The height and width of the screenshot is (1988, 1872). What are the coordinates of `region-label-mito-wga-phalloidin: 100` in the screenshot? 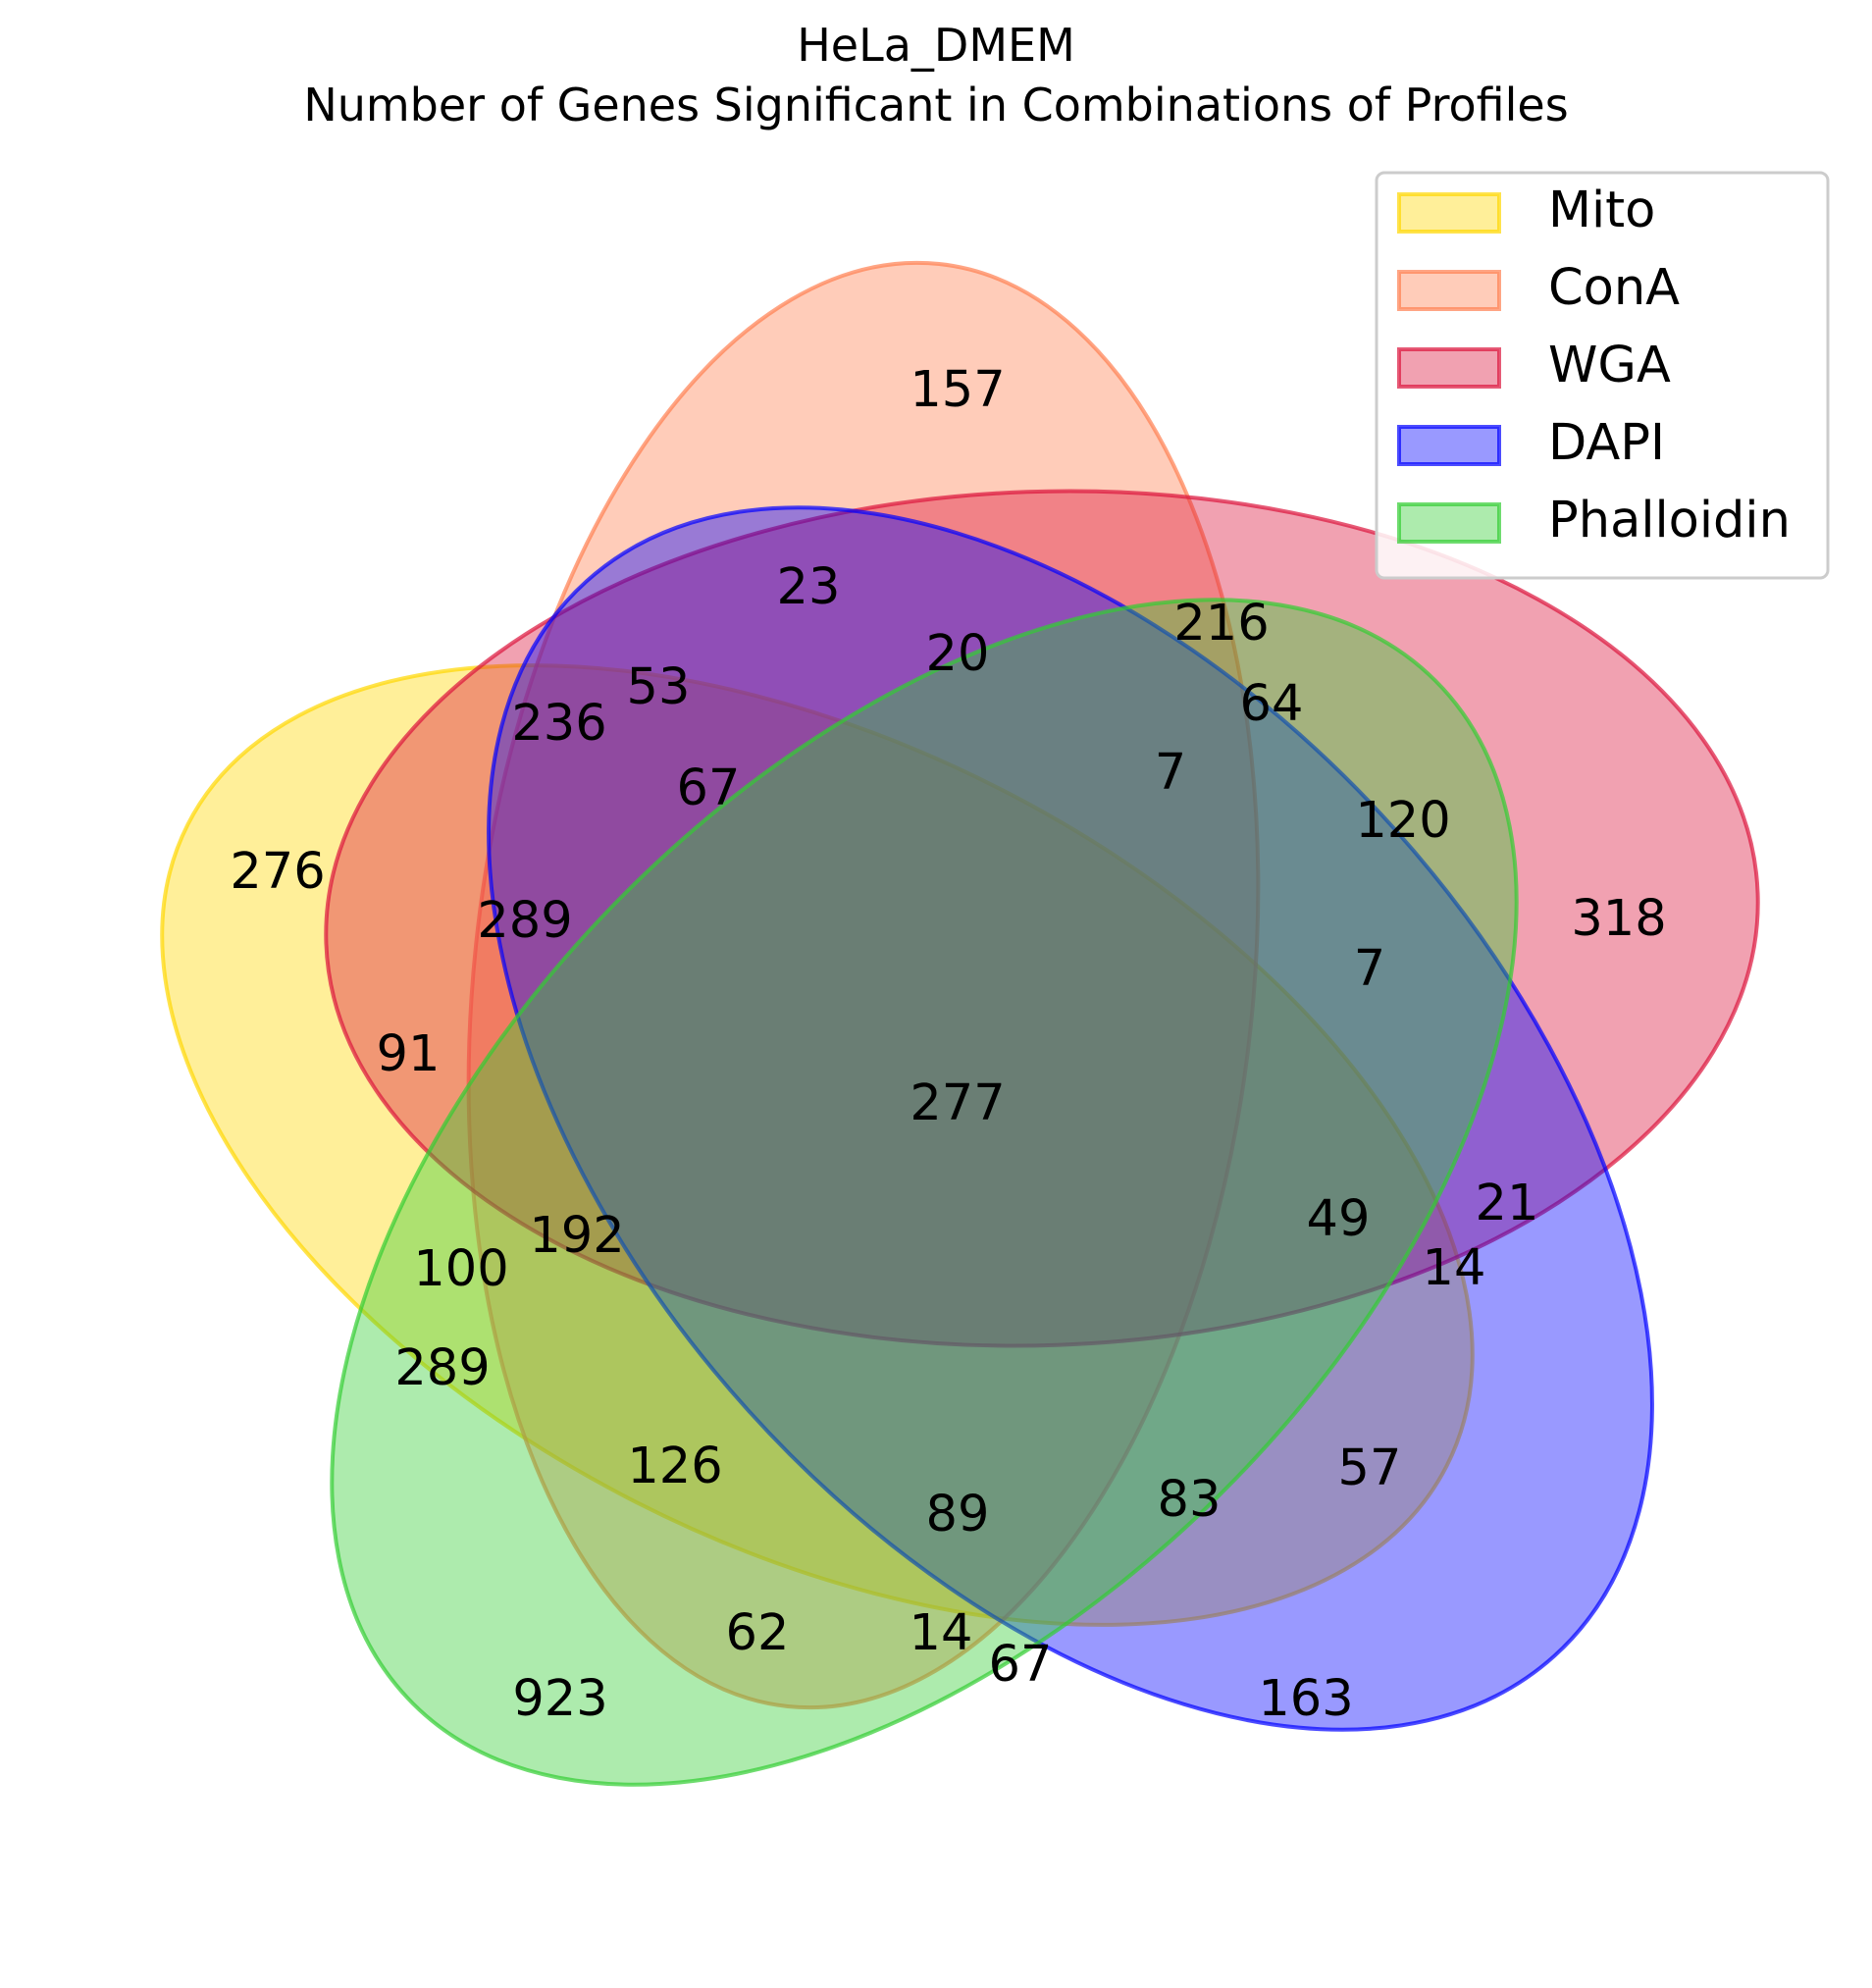 It's located at (460, 1269).